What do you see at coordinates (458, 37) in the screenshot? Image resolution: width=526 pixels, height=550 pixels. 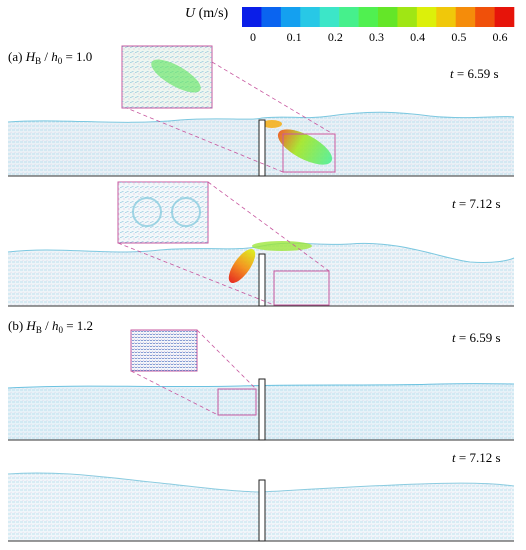 I see `colorbar-tick-label: 0.5` at bounding box center [458, 37].